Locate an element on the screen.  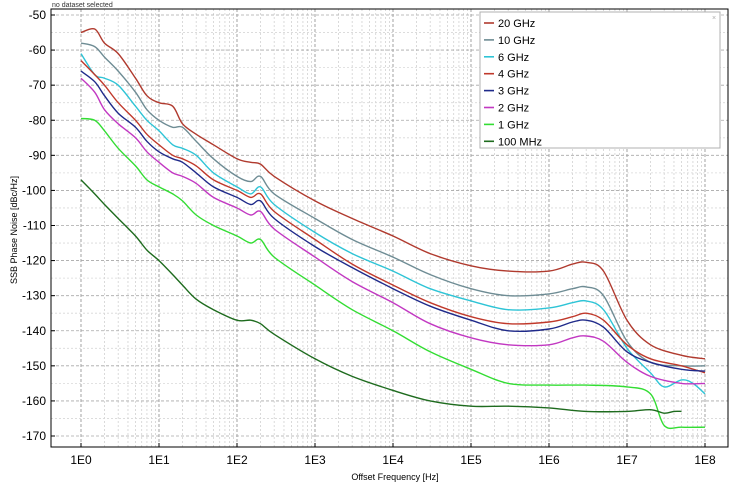
y-tick-label: -140 is located at coordinates (34, 331).